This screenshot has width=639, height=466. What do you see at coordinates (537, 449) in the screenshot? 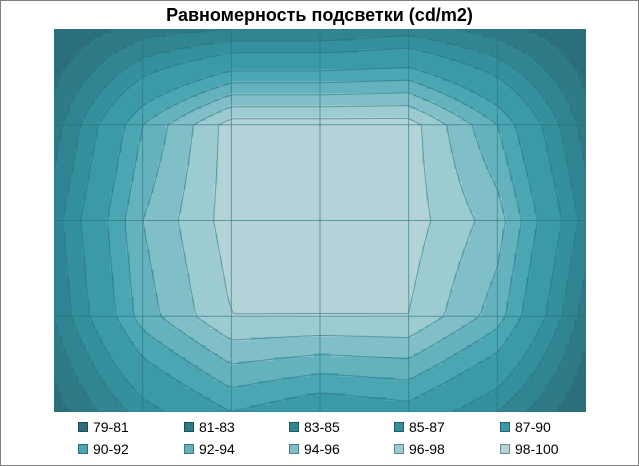
I see `legend-label: 98-100` at bounding box center [537, 449].